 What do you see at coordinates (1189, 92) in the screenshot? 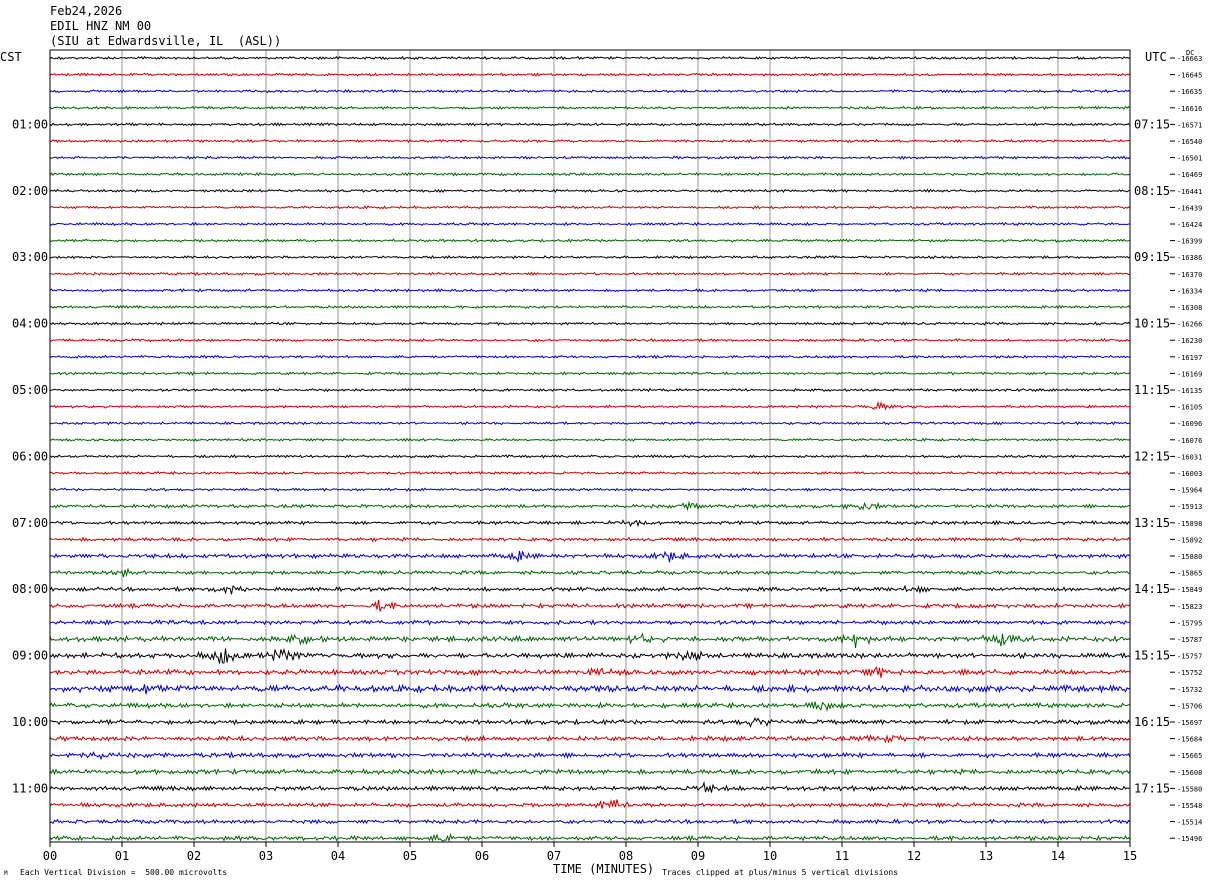
I see `dc-offset-label: -16635` at bounding box center [1189, 92].